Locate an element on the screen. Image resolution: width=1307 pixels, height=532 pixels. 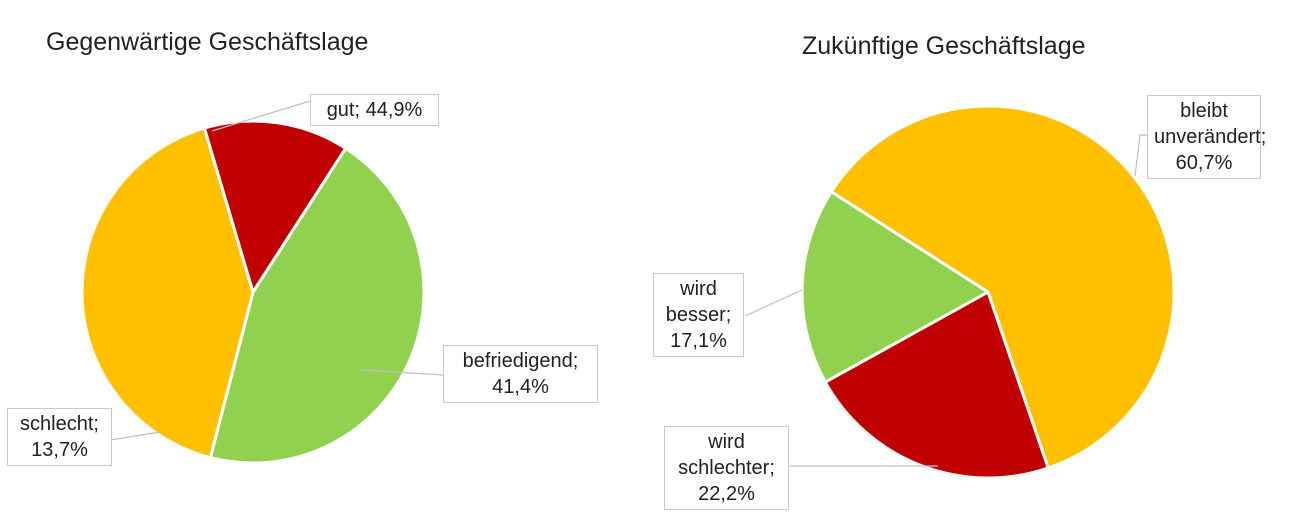
chart-title-future: Zukünftige Geschäftslage is located at coordinates (944, 46).